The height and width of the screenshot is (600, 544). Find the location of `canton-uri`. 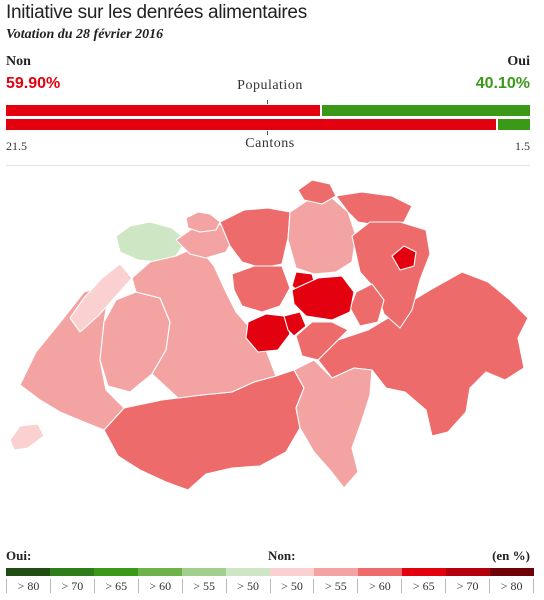

canton-uri is located at coordinates (322, 341).